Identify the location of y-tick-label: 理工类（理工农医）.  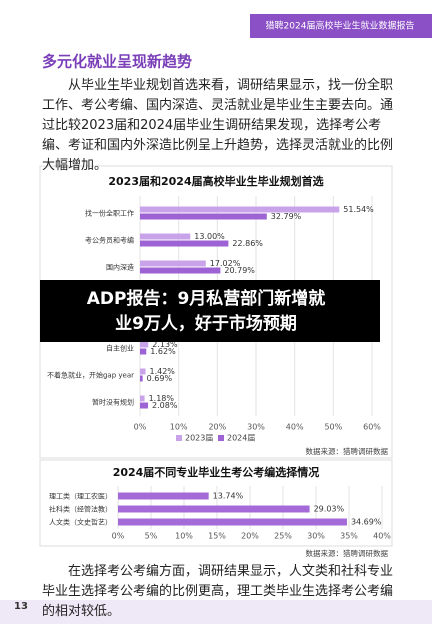
(80, 496).